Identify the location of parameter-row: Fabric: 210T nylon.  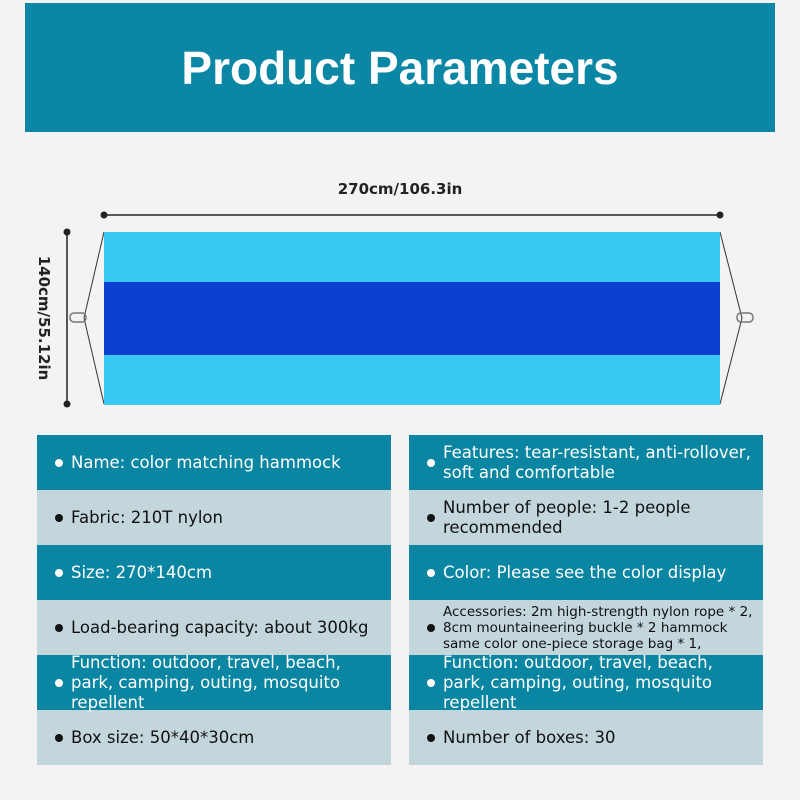
(214, 517).